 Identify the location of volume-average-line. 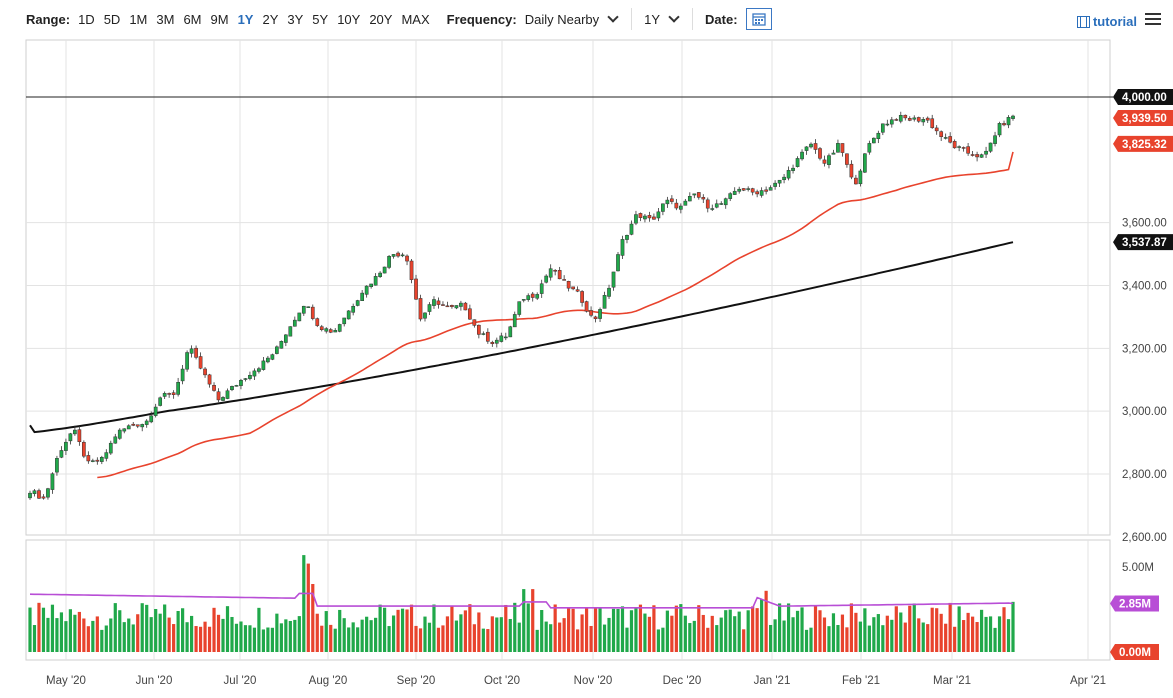
(521, 600).